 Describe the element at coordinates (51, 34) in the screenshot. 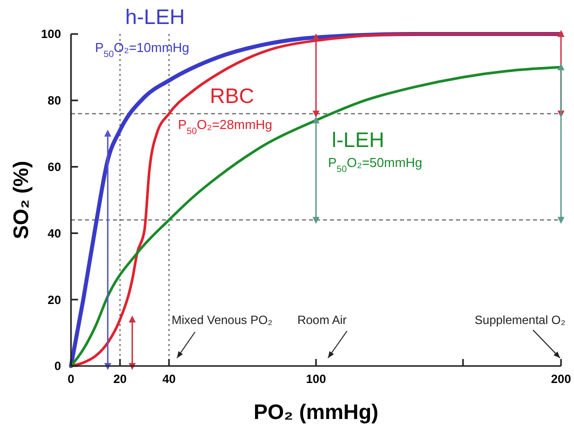

I see `y-tick-label: 100` at that location.